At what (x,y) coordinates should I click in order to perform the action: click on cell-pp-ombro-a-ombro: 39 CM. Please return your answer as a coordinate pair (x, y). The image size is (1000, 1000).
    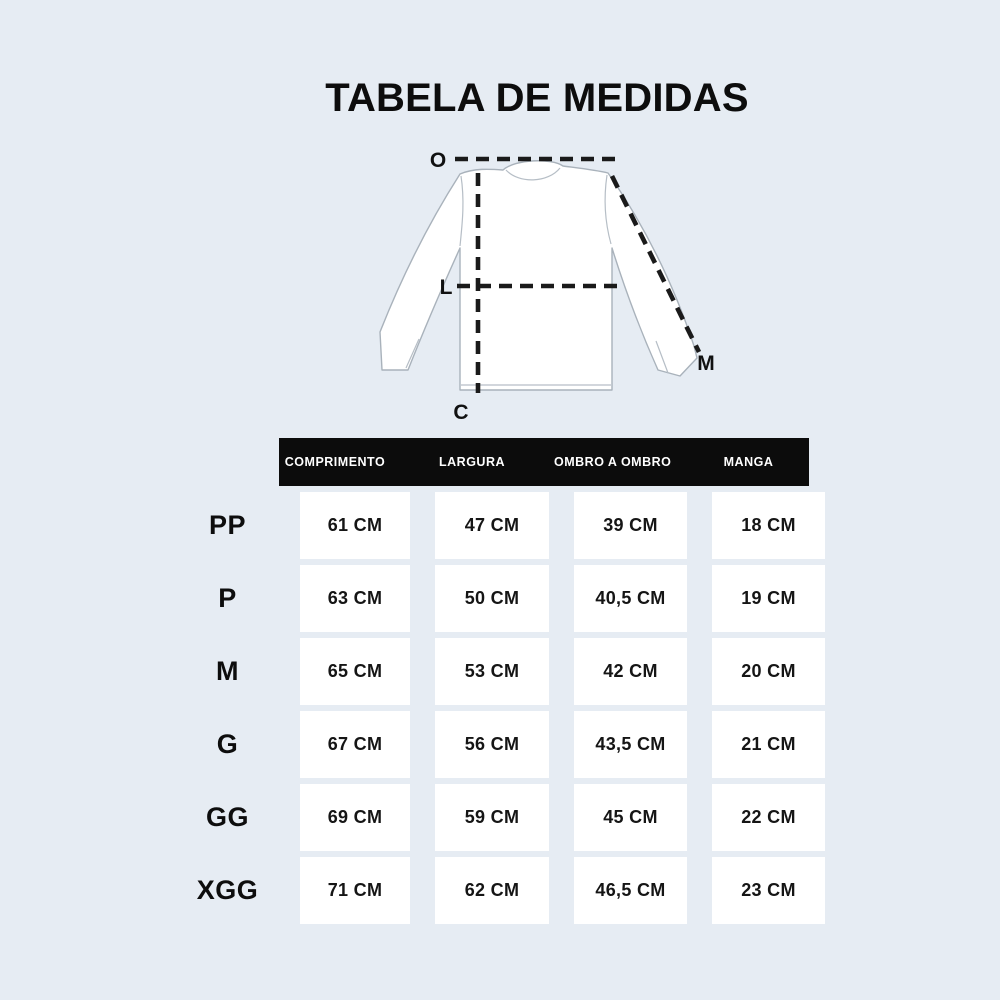
    Looking at the image, I should click on (630, 525).